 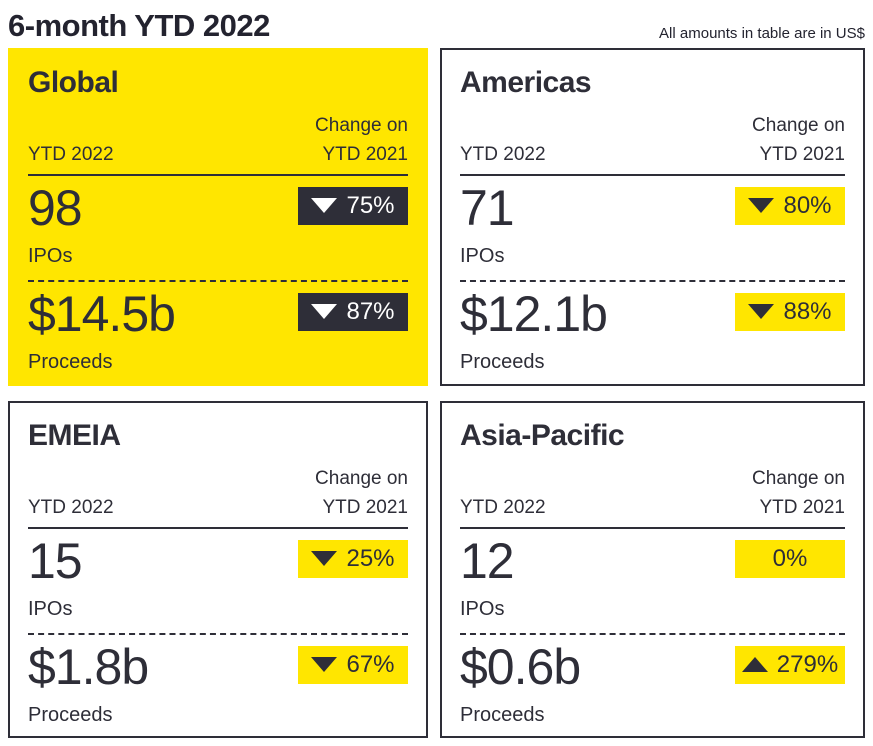 What do you see at coordinates (74, 435) in the screenshot?
I see `region-title: EMEIA` at bounding box center [74, 435].